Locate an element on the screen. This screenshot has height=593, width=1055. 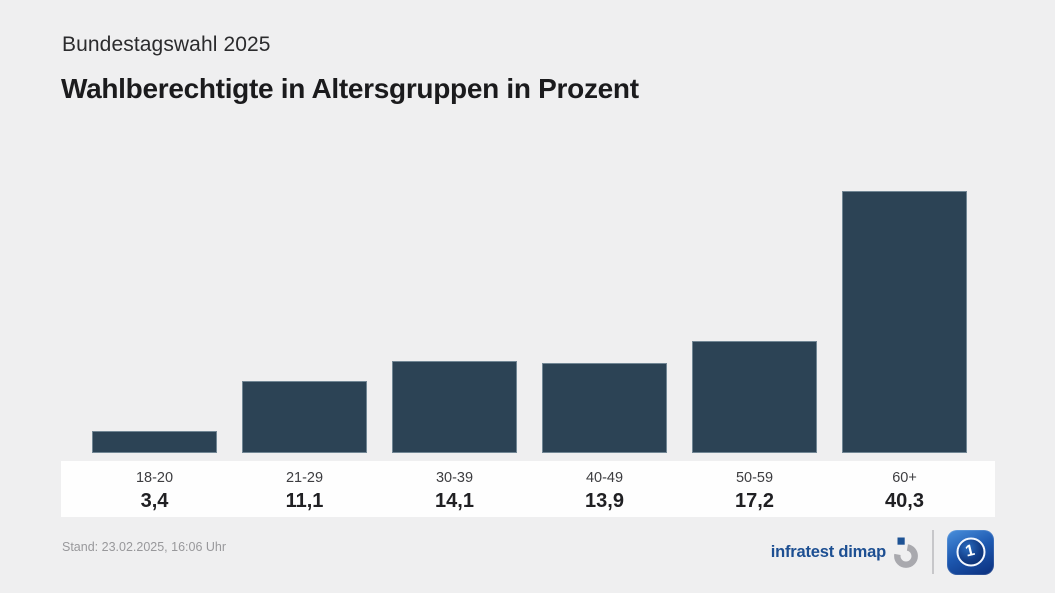
label-strip is located at coordinates (528, 489).